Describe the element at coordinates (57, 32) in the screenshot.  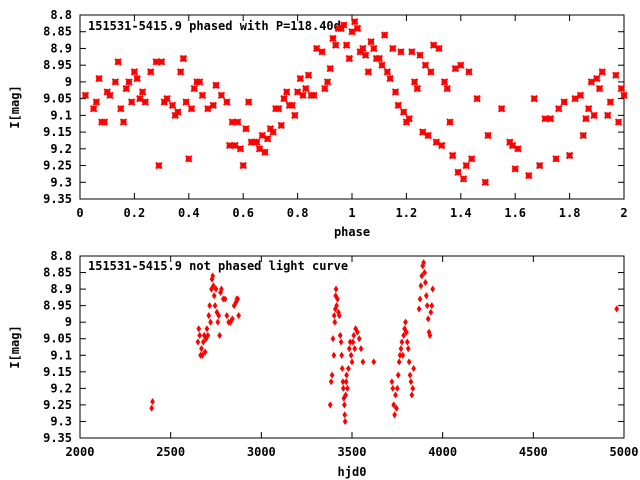
I see `y-tick-label: 8.85` at that location.